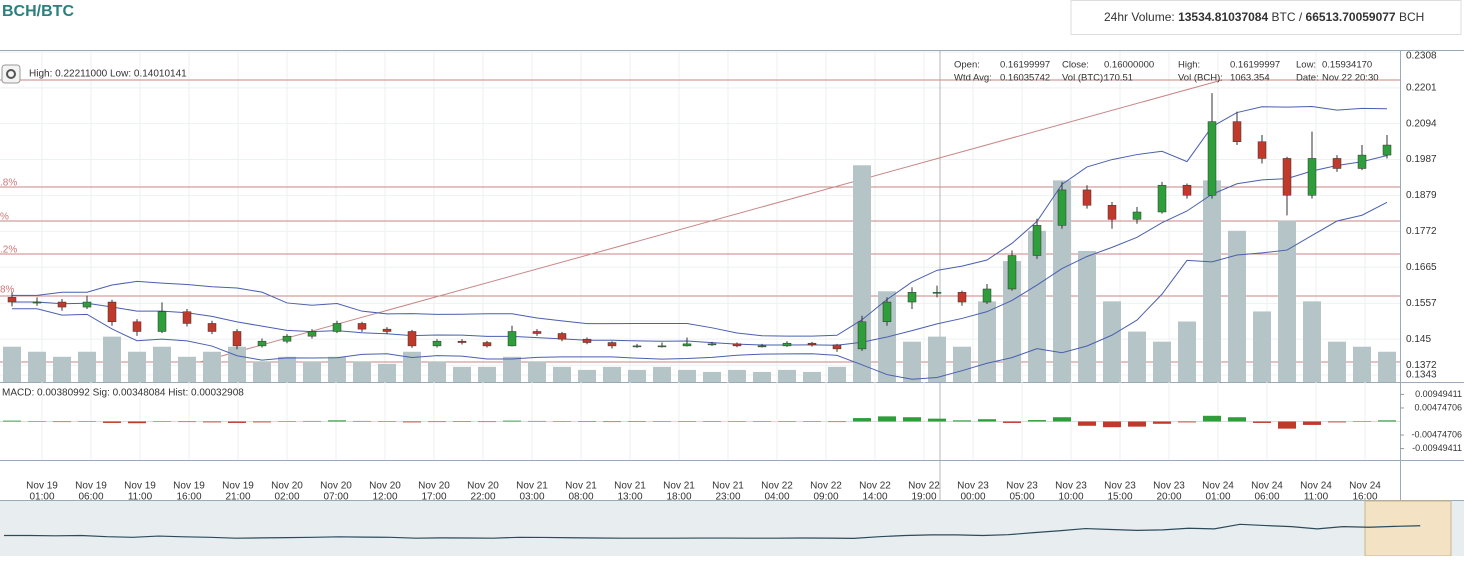 The width and height of the screenshot is (1464, 561). Describe the element at coordinates (11, 74) in the screenshot. I see `settings-button` at that location.